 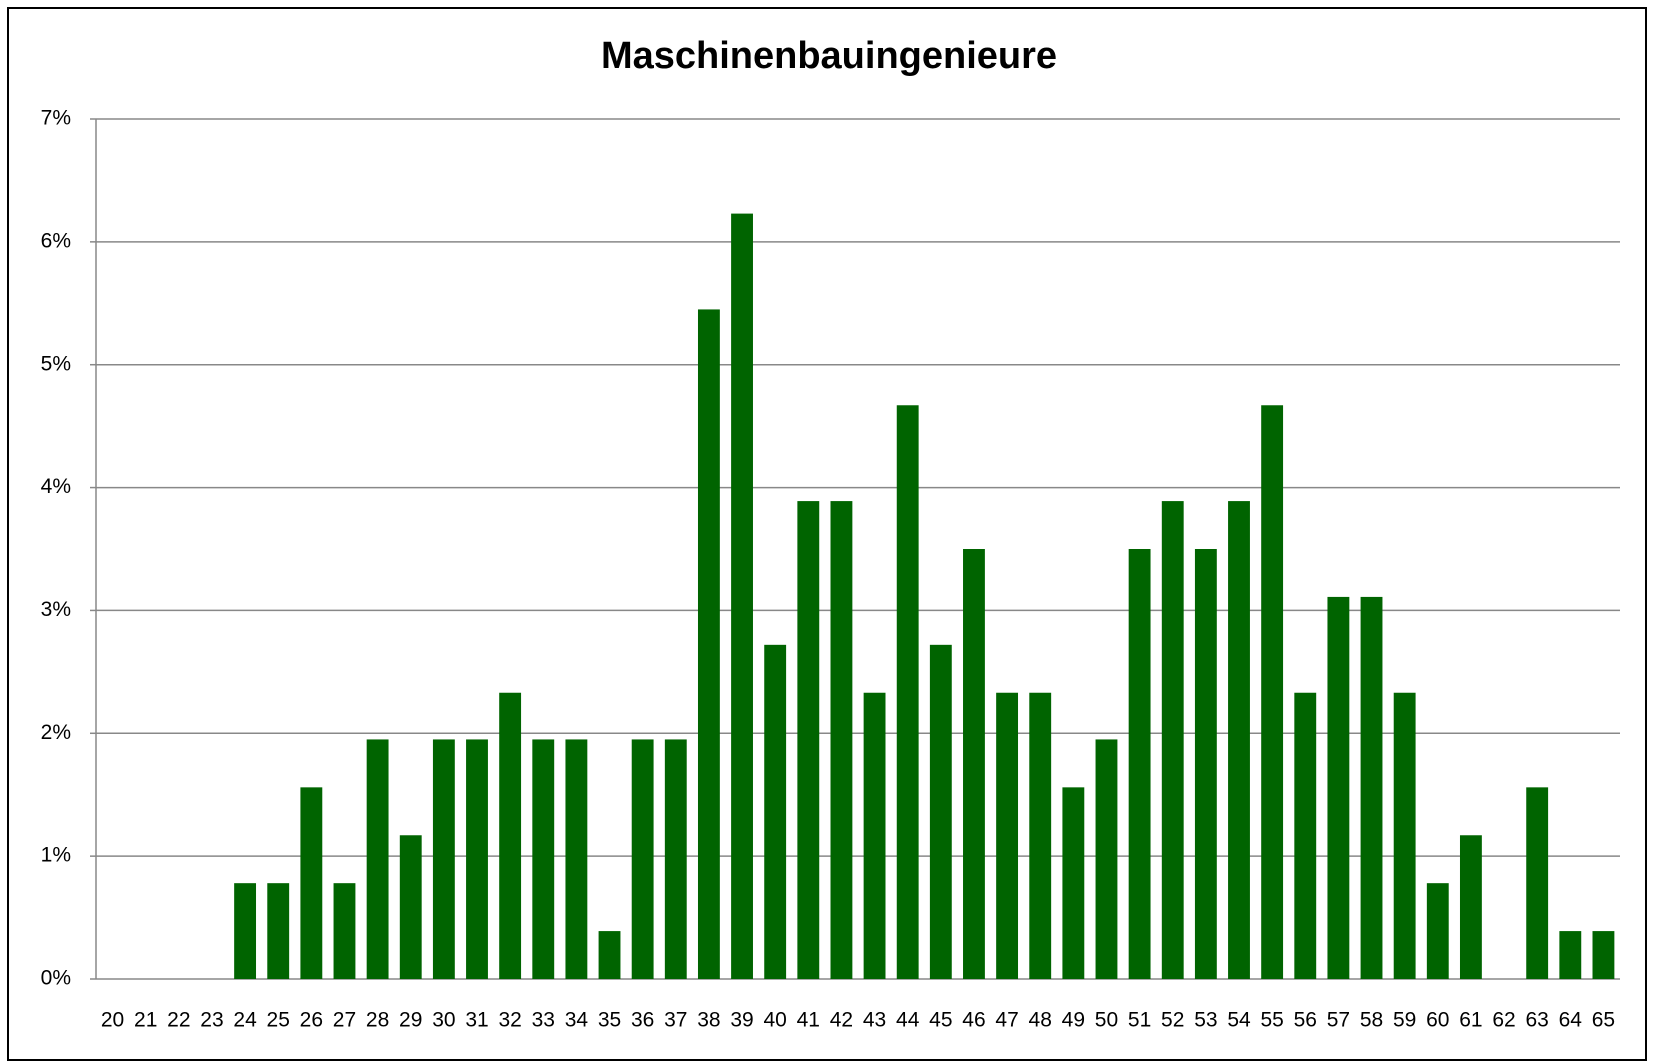 I want to click on x-tick-label: 62, so click(x=1503, y=1020).